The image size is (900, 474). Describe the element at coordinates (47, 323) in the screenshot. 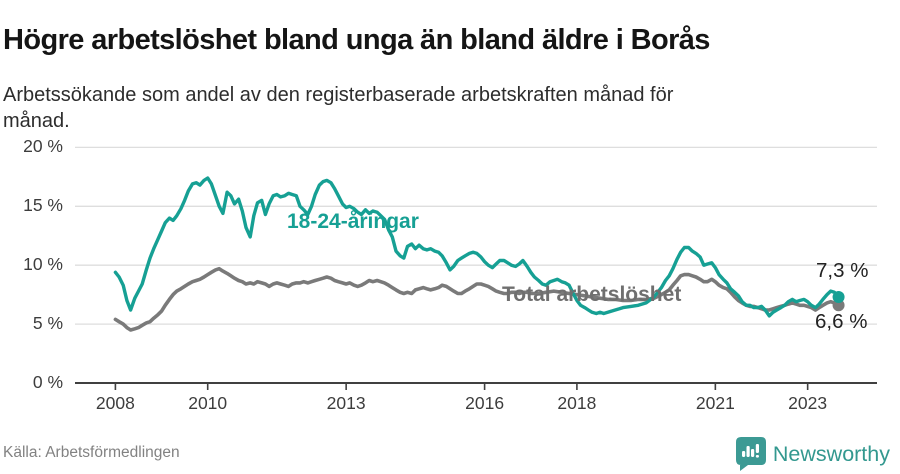

I see `y-tick-label: 5 %` at that location.